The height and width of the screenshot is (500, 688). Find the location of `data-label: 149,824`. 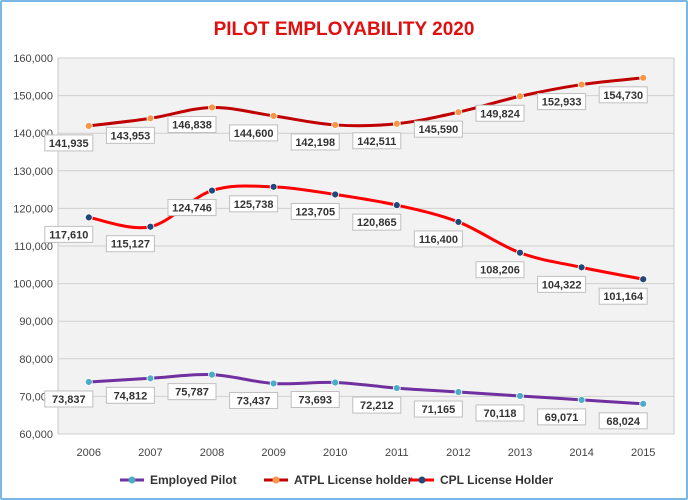

data-label: 149,824 is located at coordinates (500, 114).